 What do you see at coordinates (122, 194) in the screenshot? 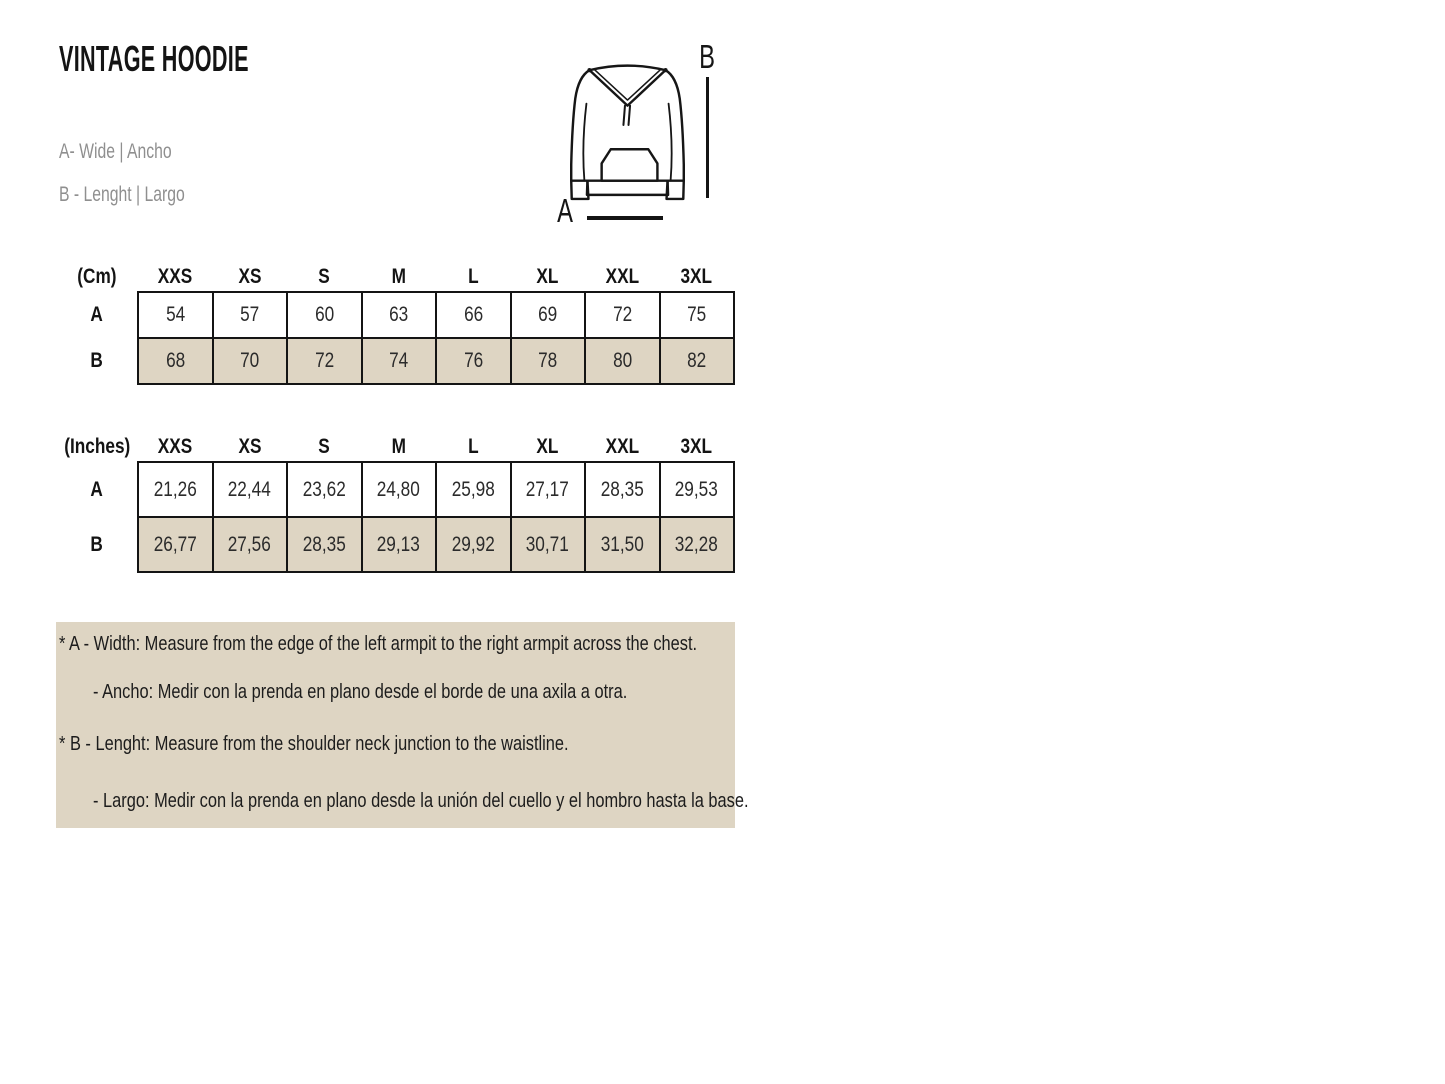
I see `legend-length: B - Lenght | Largo` at bounding box center [122, 194].